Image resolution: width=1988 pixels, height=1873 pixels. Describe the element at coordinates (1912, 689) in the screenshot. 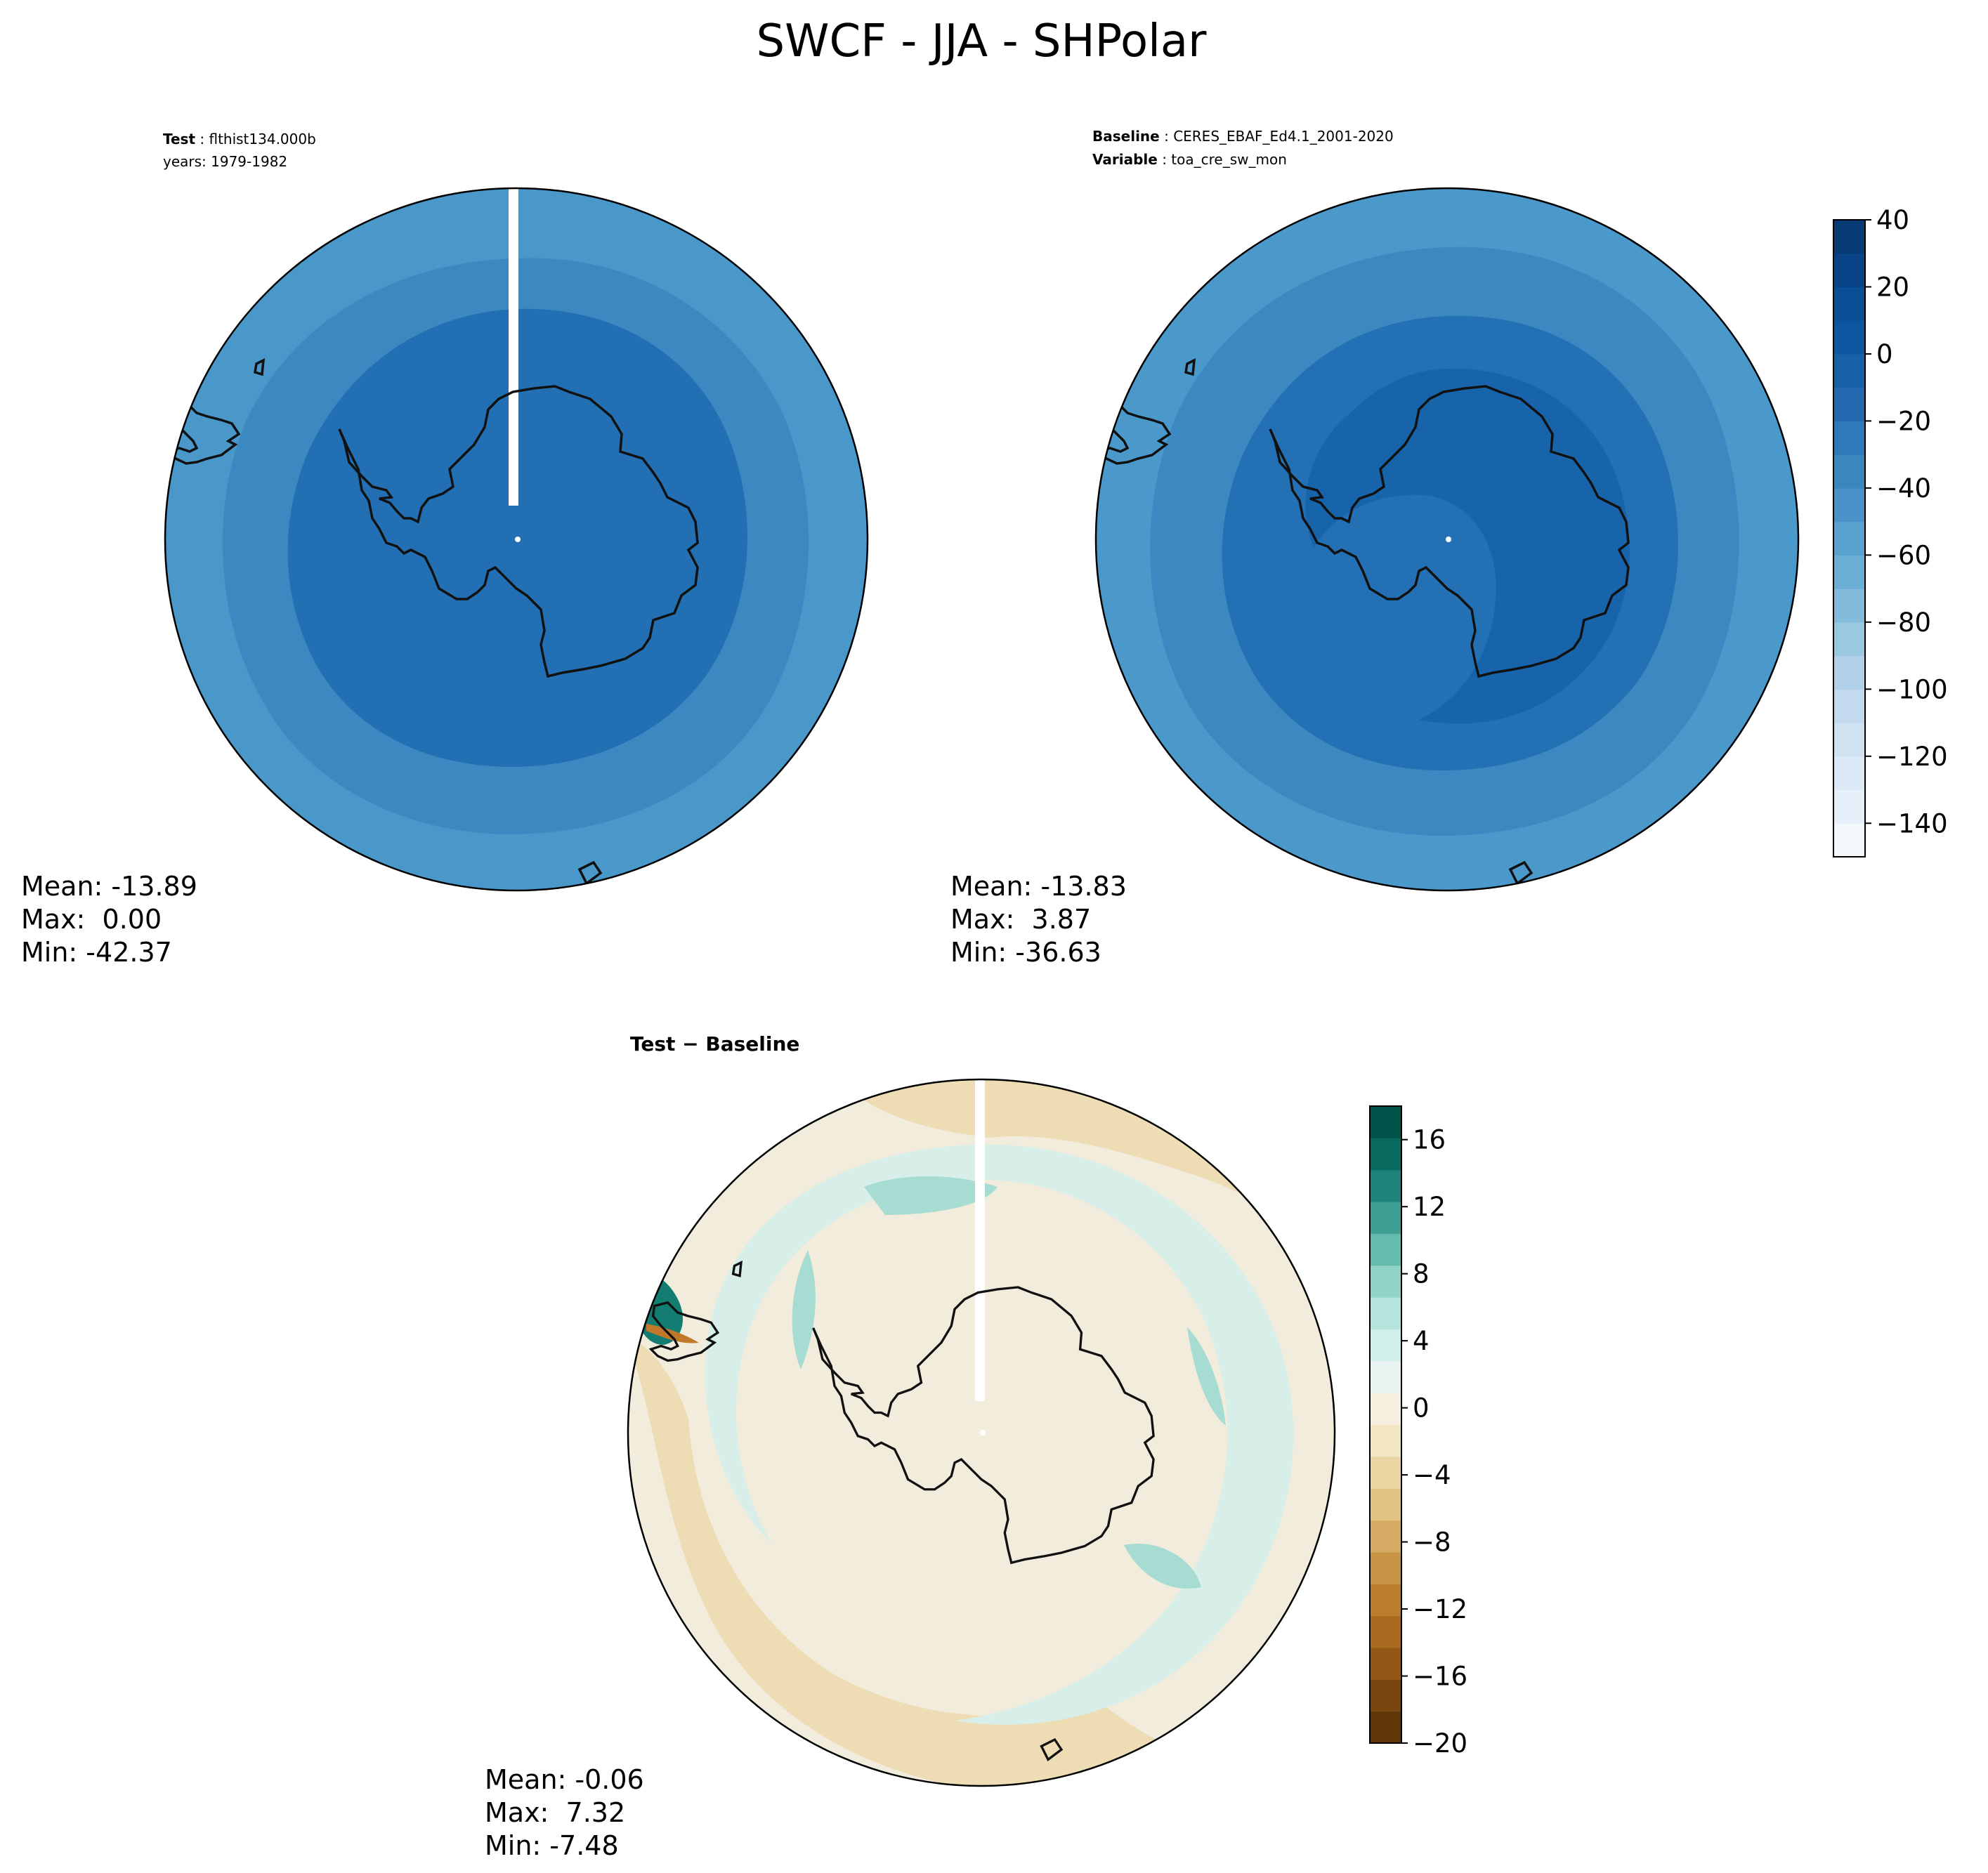

I see `blues-colorbar-tick-label: −100` at that location.